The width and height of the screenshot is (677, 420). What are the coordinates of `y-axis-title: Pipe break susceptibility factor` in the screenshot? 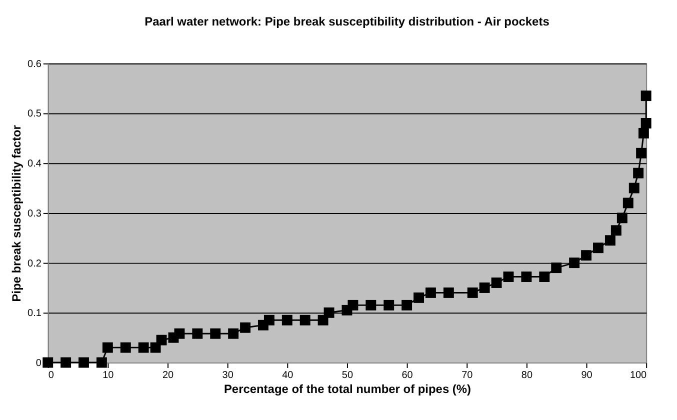 It's located at (17, 213).